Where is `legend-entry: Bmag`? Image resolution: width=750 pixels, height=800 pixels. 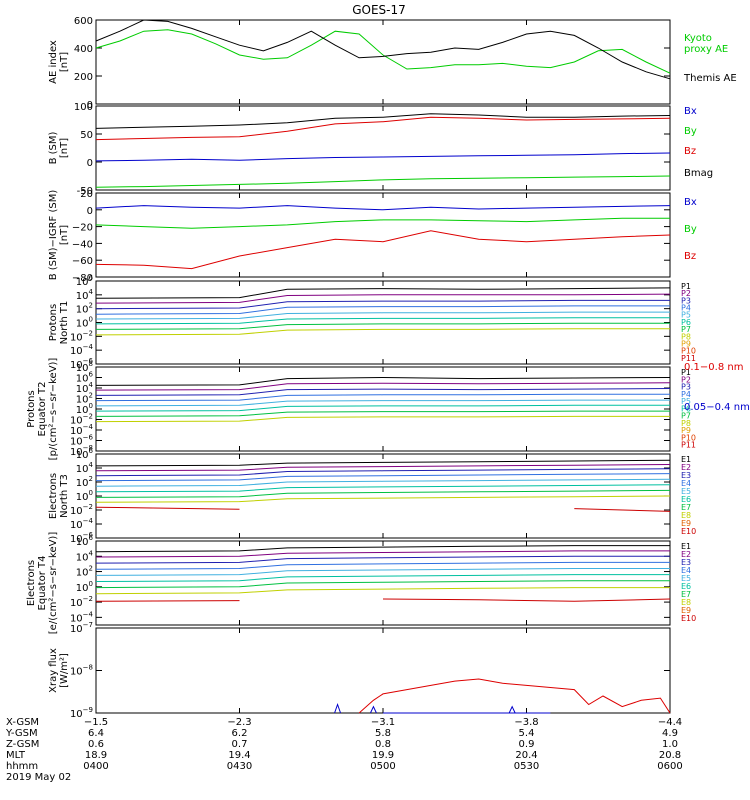
legend-entry: Bmag is located at coordinates (698, 173).